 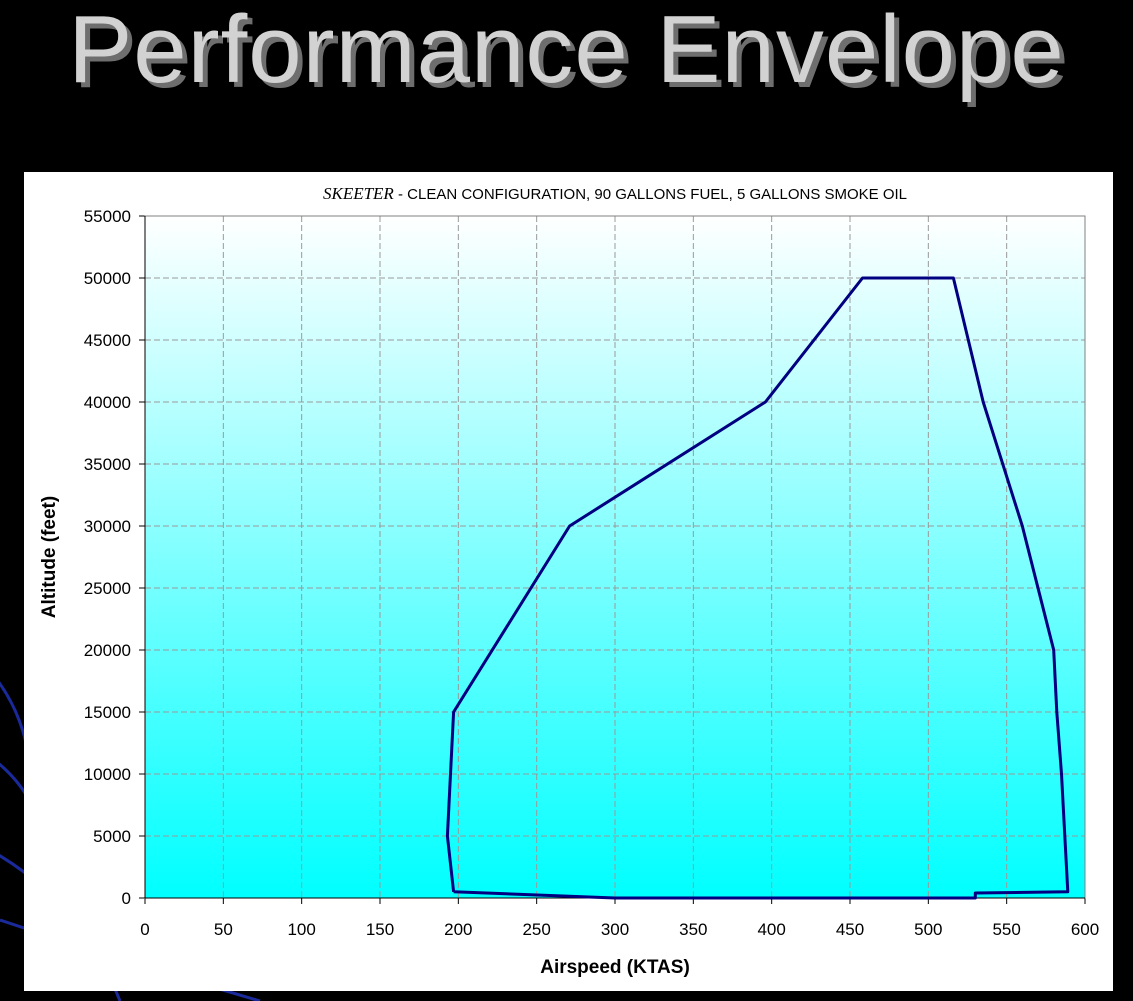 What do you see at coordinates (928, 929) in the screenshot?
I see `x-tick-label: 500` at bounding box center [928, 929].